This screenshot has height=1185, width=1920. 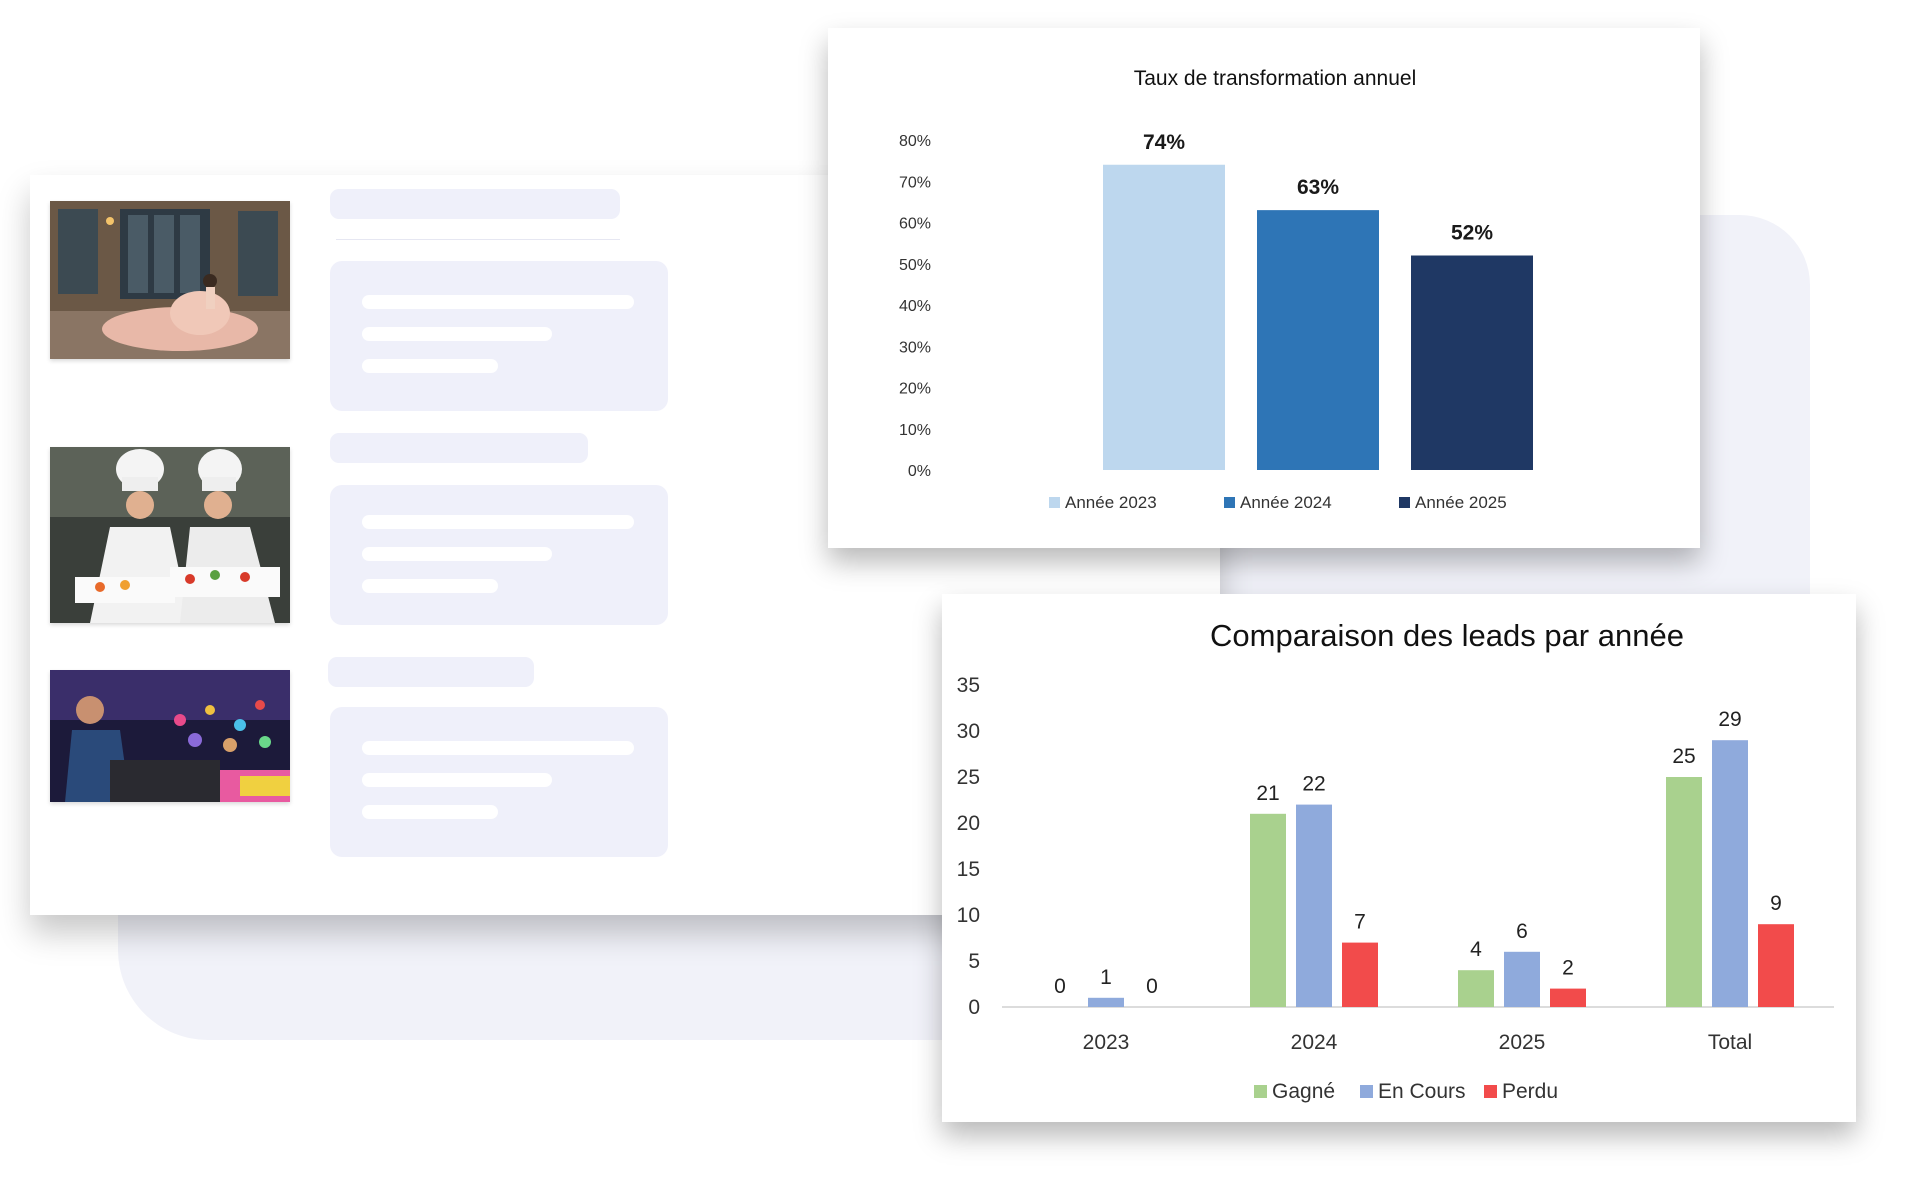 What do you see at coordinates (1522, 931) in the screenshot?
I see `data-label: 6` at bounding box center [1522, 931].